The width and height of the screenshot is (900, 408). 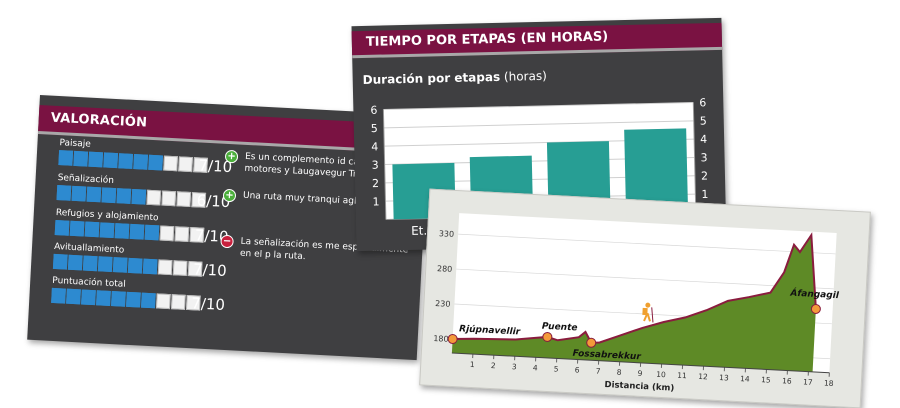 I want to click on x-tick-label: 18, so click(x=829, y=382).